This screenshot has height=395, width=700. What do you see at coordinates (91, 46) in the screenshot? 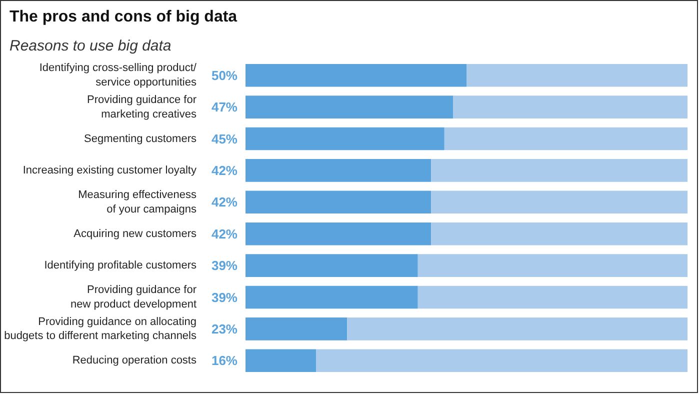
I see `text: Reasons to use big data` at bounding box center [91, 46].